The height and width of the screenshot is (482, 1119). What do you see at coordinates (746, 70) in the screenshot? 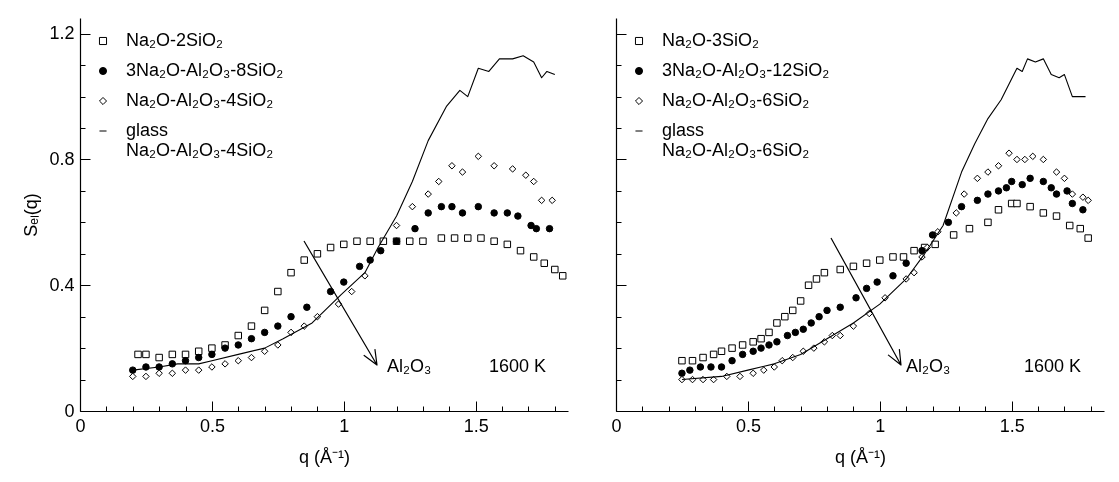
I see `legend-label: 3Na₂O-Al₂O₃-12SiO₂` at bounding box center [746, 70].